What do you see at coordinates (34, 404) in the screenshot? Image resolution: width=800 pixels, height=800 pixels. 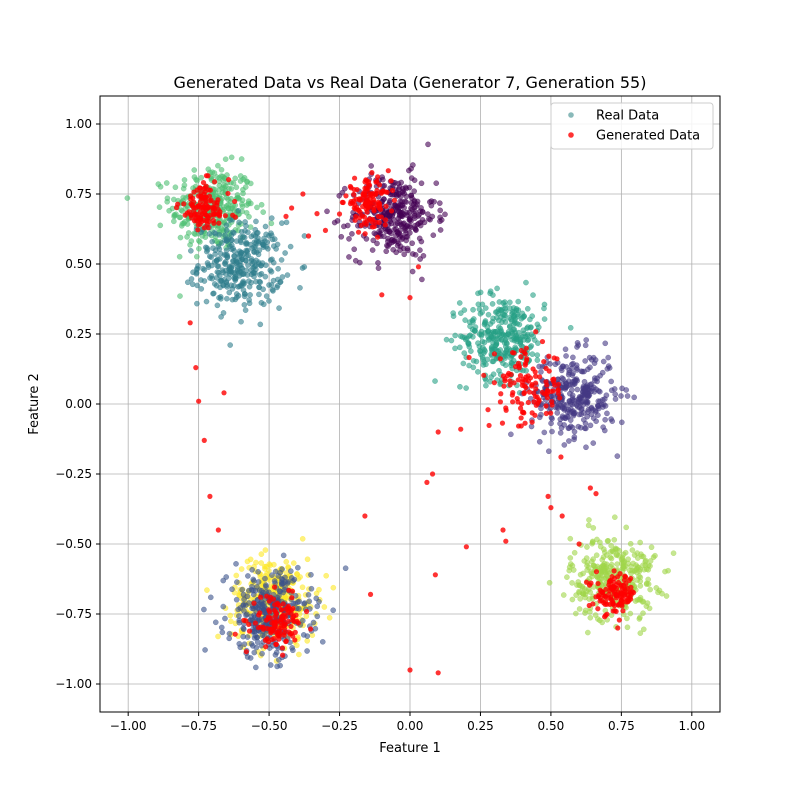 I see `y-axis-label: Feature 2` at bounding box center [34, 404].